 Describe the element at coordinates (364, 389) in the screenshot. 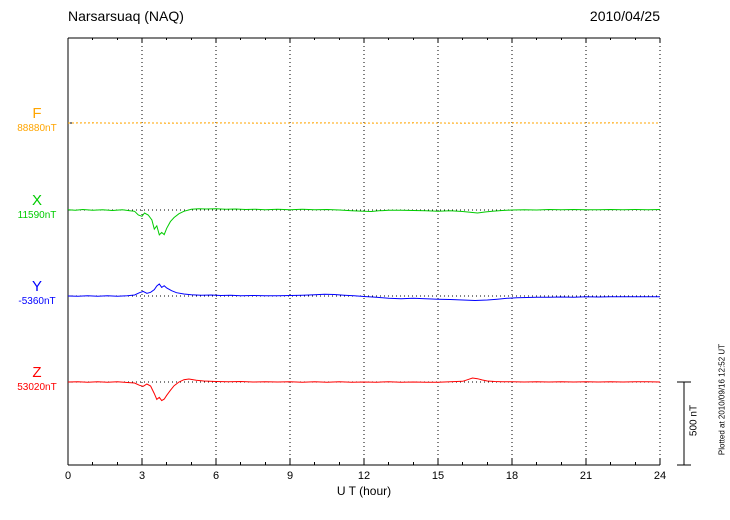

I see `trace-Z` at that location.